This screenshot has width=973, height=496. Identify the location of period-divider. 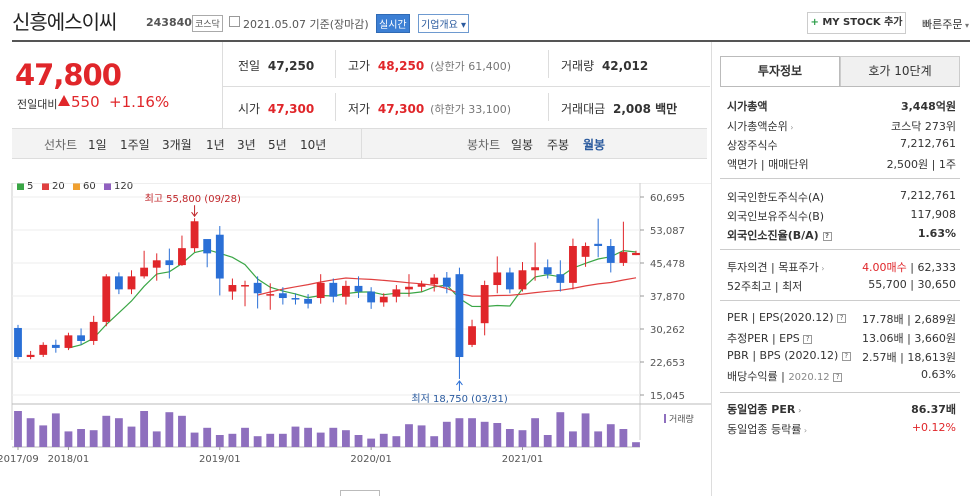
(361, 144).